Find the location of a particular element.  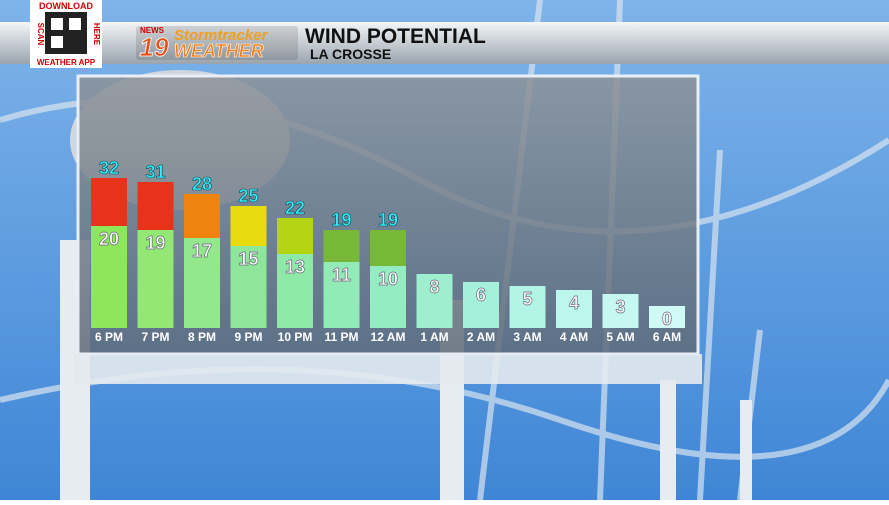

title: WIND POTENTIAL is located at coordinates (395, 36).